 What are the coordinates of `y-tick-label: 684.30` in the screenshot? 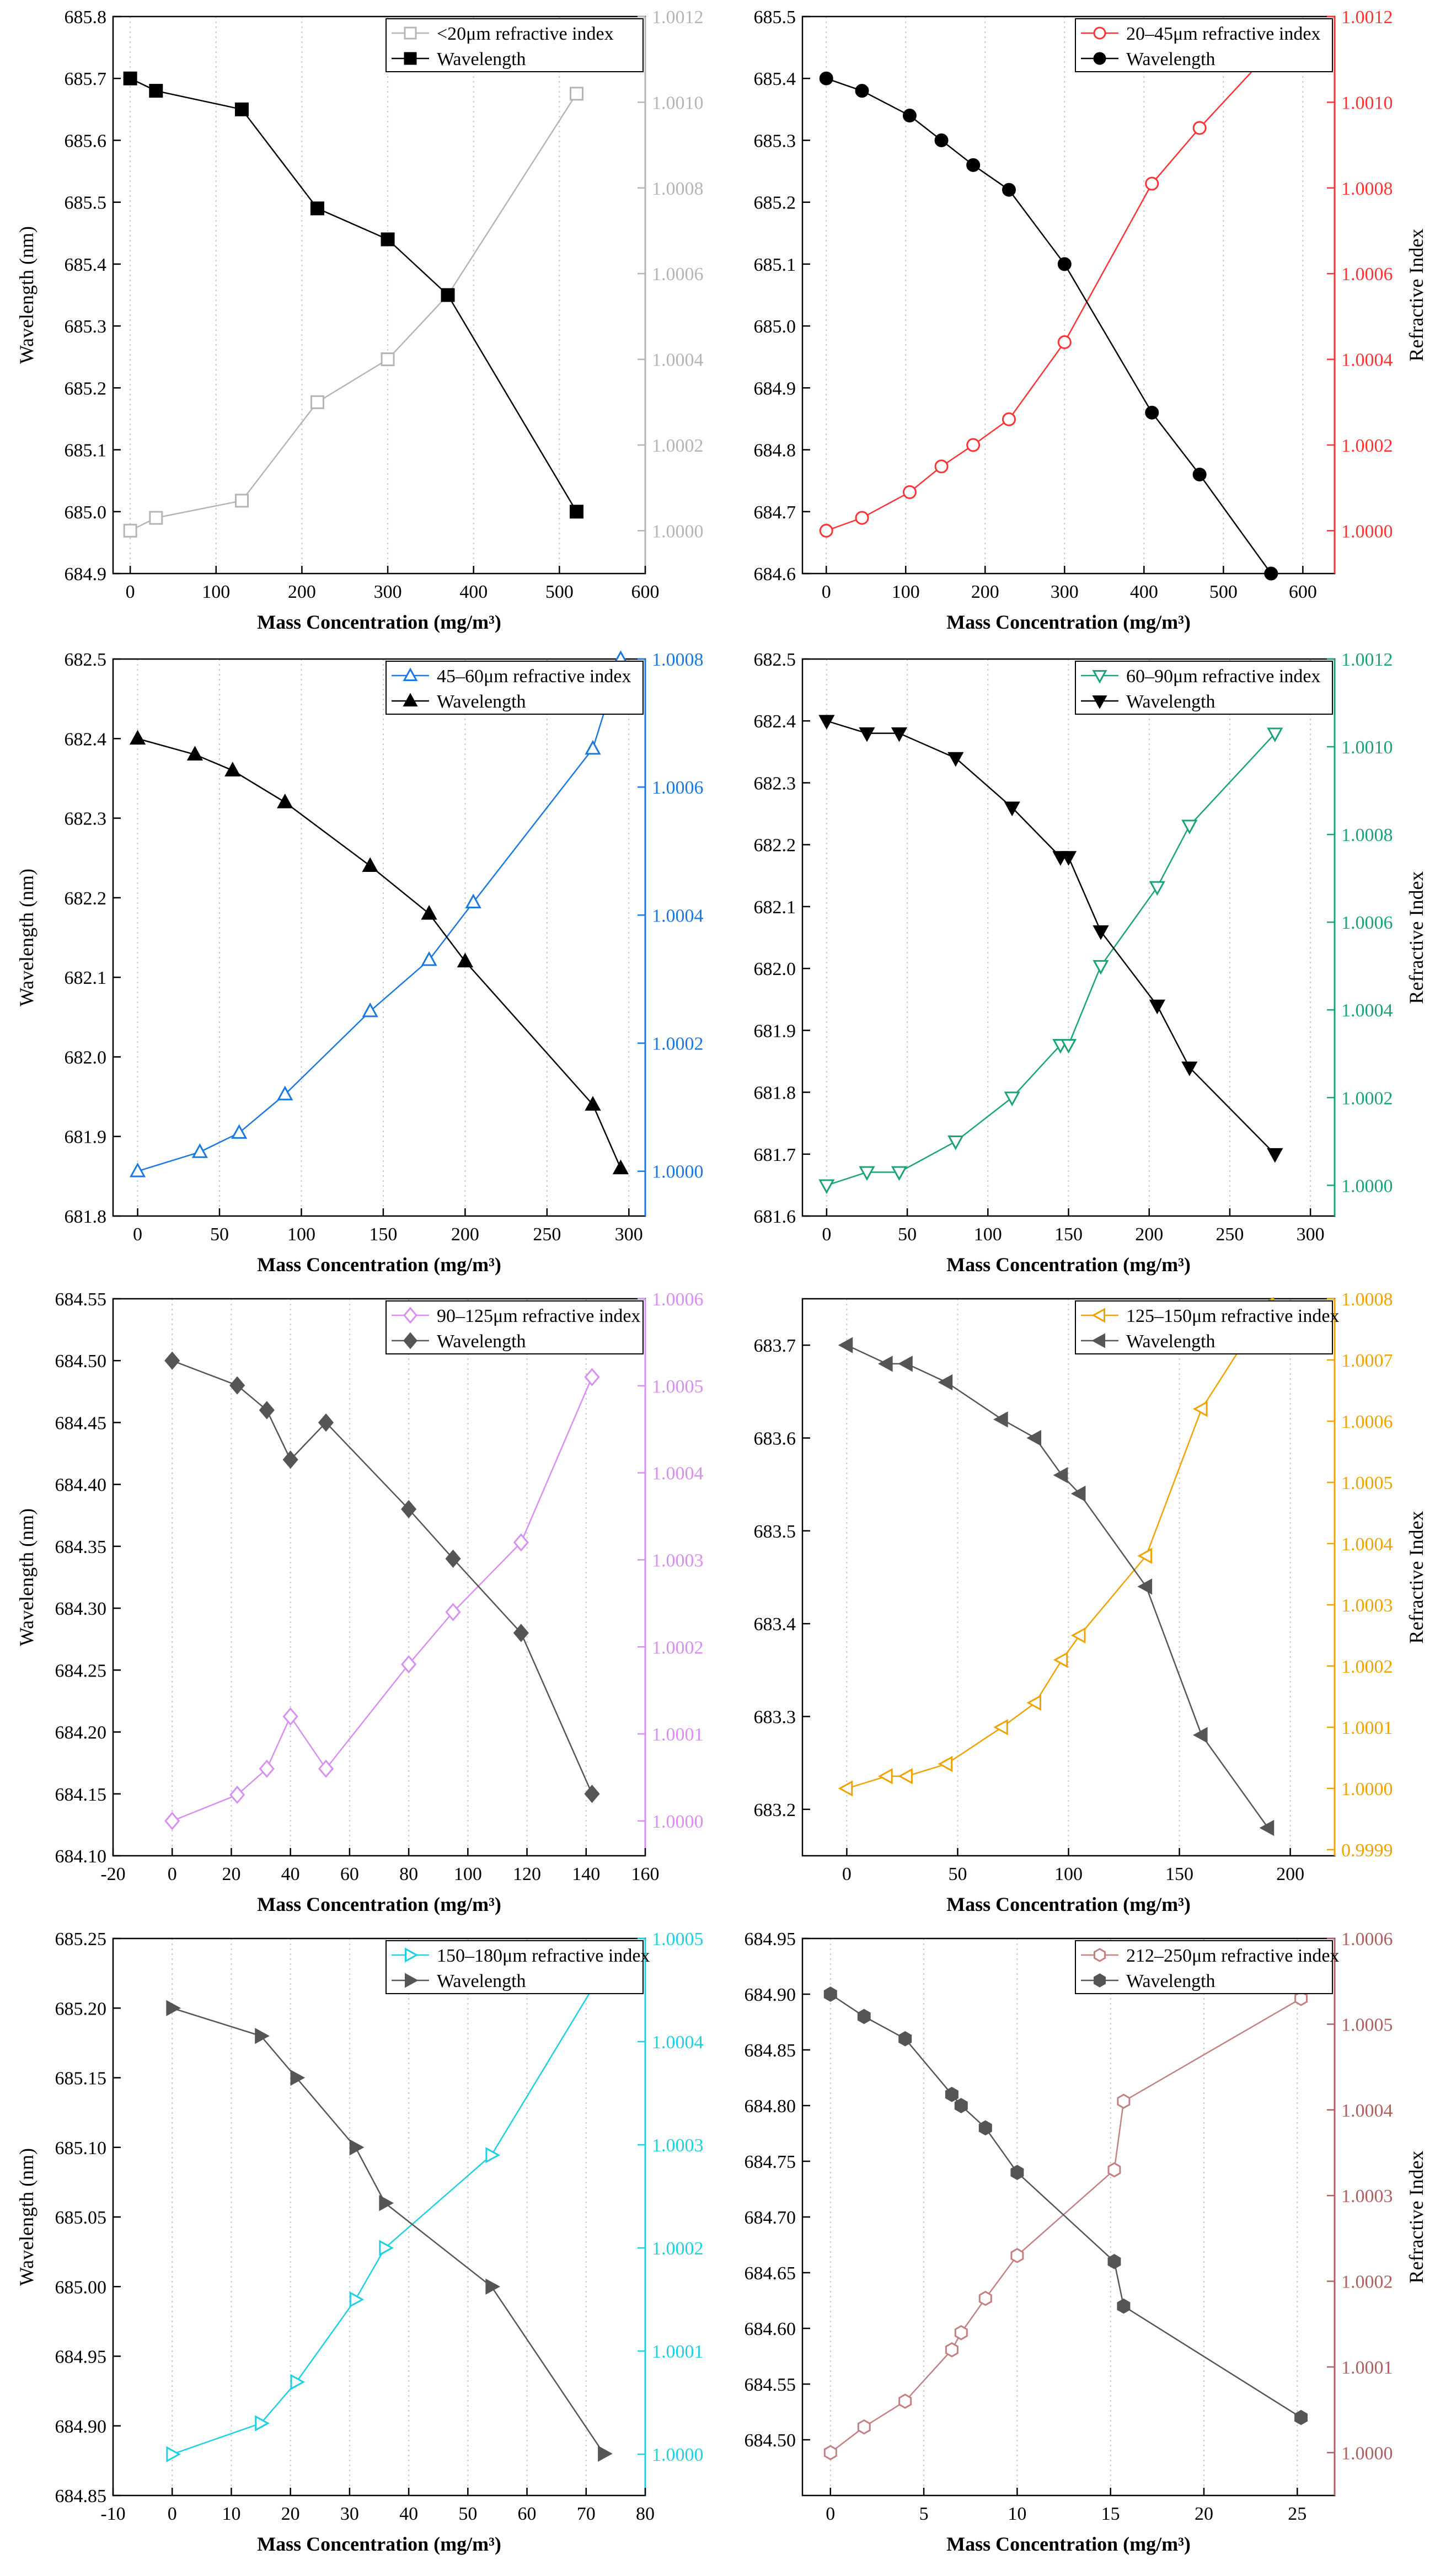 It's located at (81, 1609).